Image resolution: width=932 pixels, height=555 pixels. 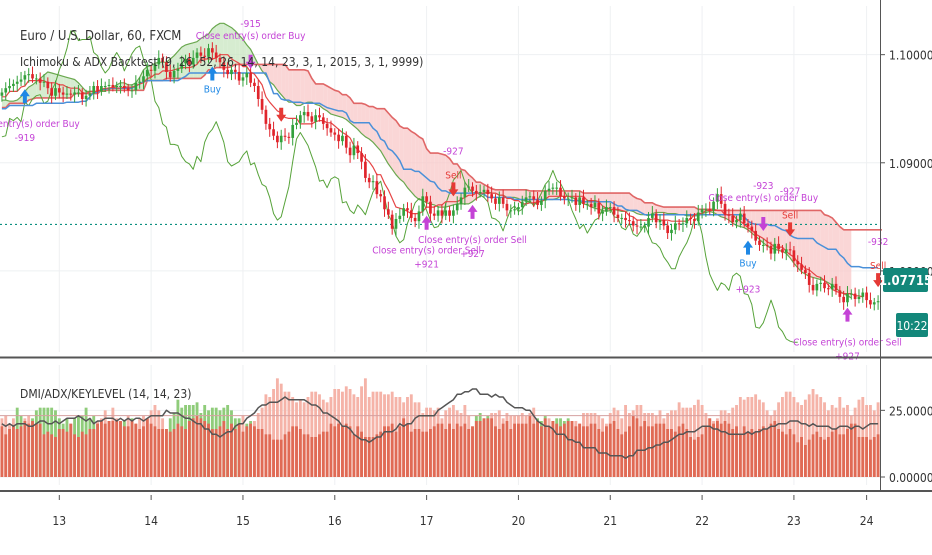 What do you see at coordinates (794, 521) in the screenshot?
I see `time-tick-label: 23` at bounding box center [794, 521].